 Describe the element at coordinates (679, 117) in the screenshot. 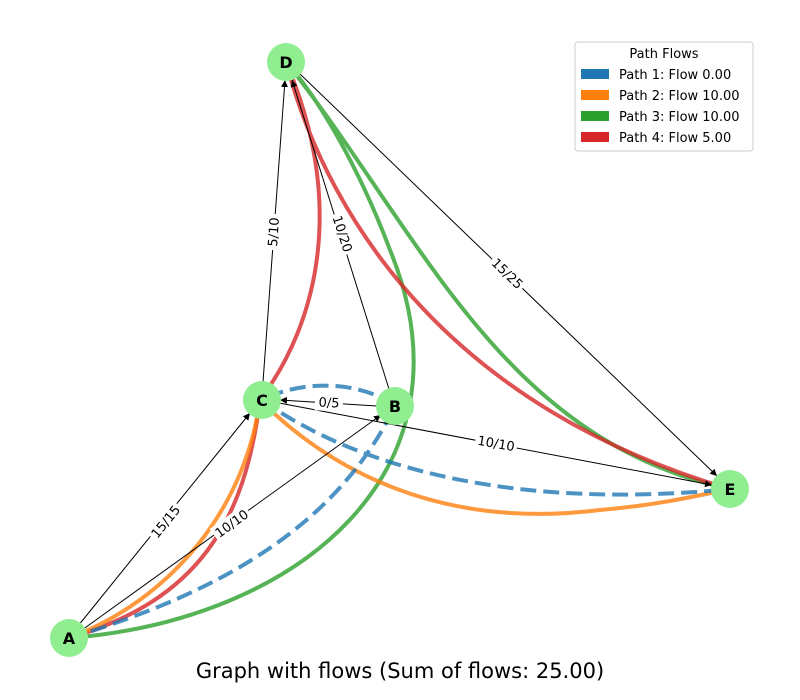

I see `legend-label-path-3: Path 3: Flow 10.00` at that location.